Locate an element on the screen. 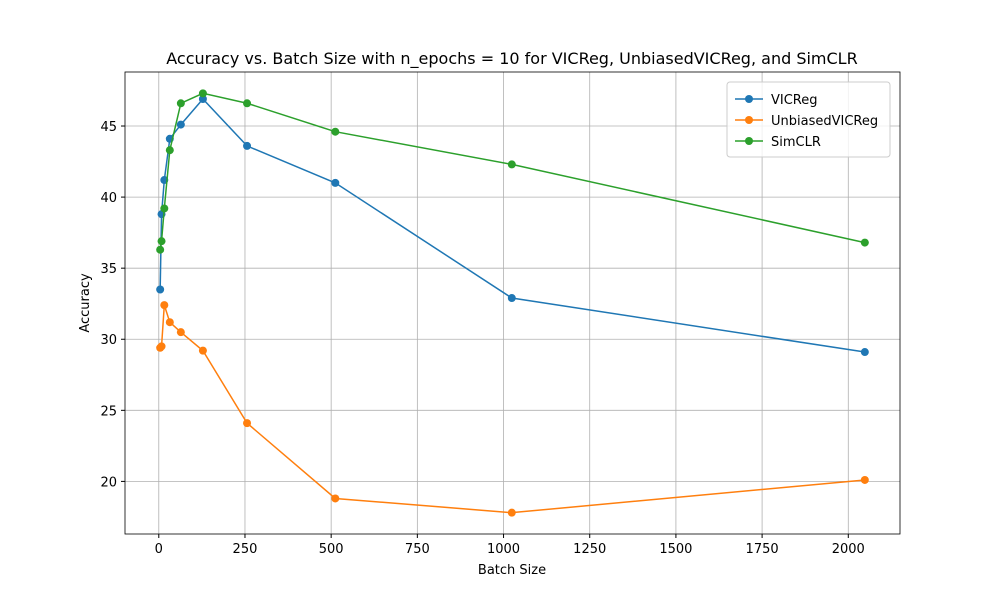 This screenshot has width=1000, height=600. y-tick-label: 25 is located at coordinates (108, 411).